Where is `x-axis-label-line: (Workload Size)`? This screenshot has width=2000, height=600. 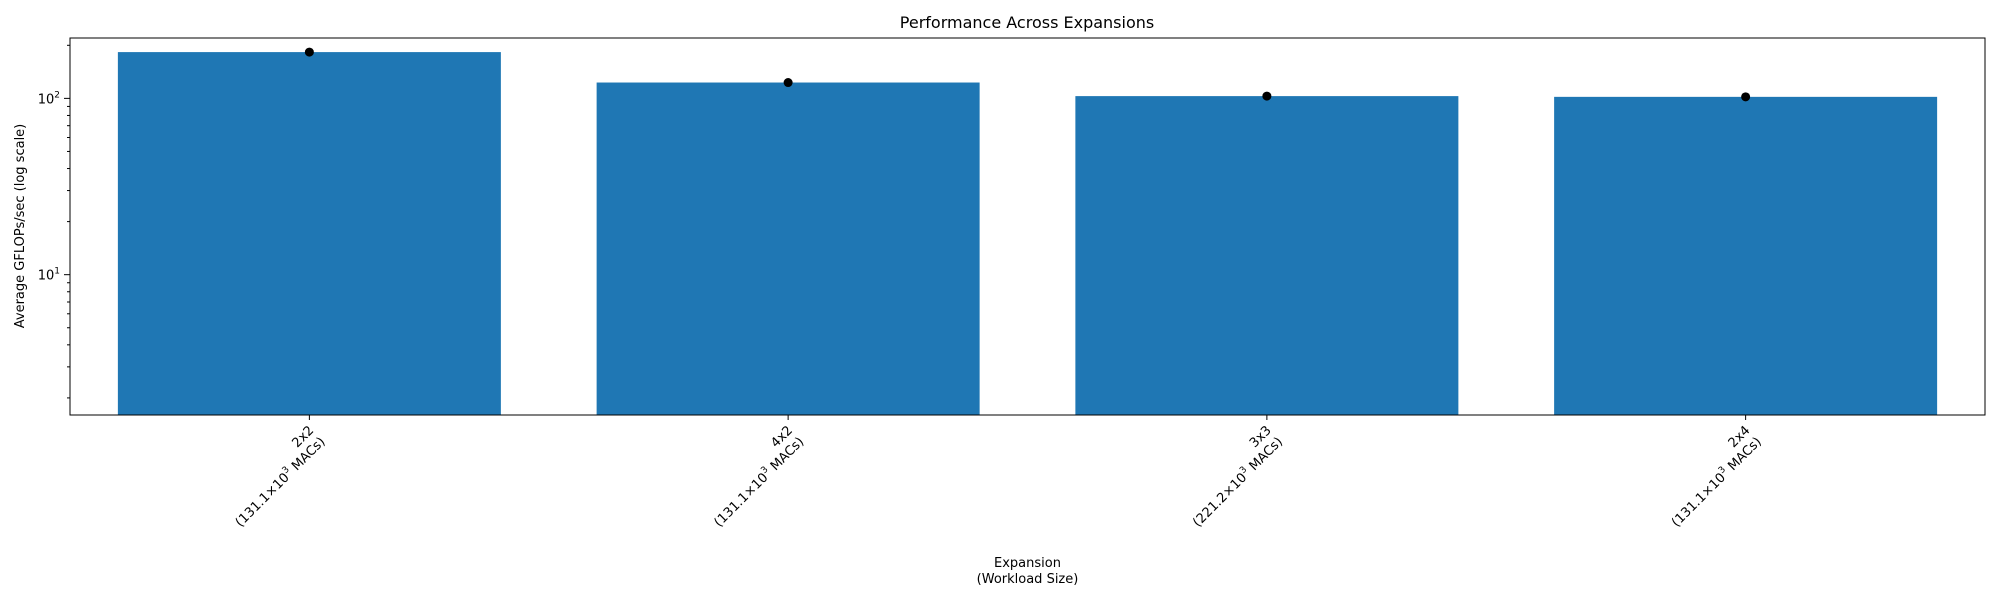 x-axis-label-line: (Workload Size) is located at coordinates (1028, 579).